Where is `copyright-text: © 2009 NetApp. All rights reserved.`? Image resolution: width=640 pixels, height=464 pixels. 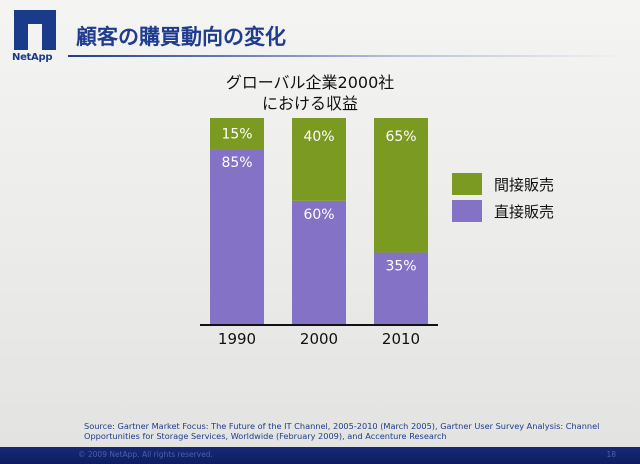 copyright-text: © 2009 NetApp. All rights reserved. is located at coordinates (145, 454).